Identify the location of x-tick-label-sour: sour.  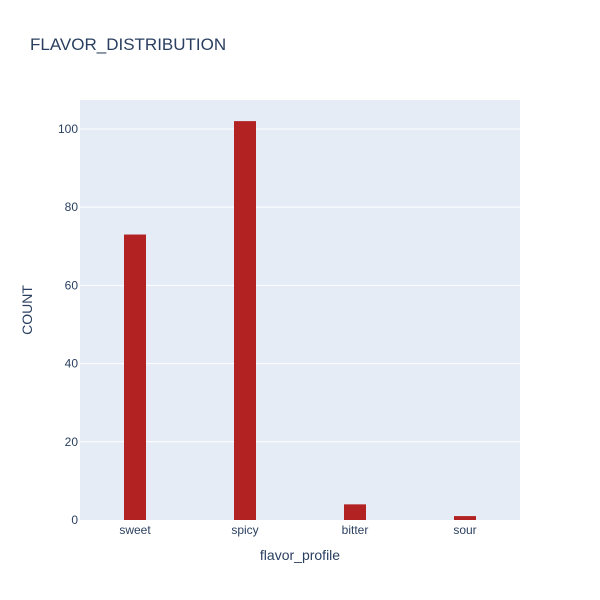
(464, 530).